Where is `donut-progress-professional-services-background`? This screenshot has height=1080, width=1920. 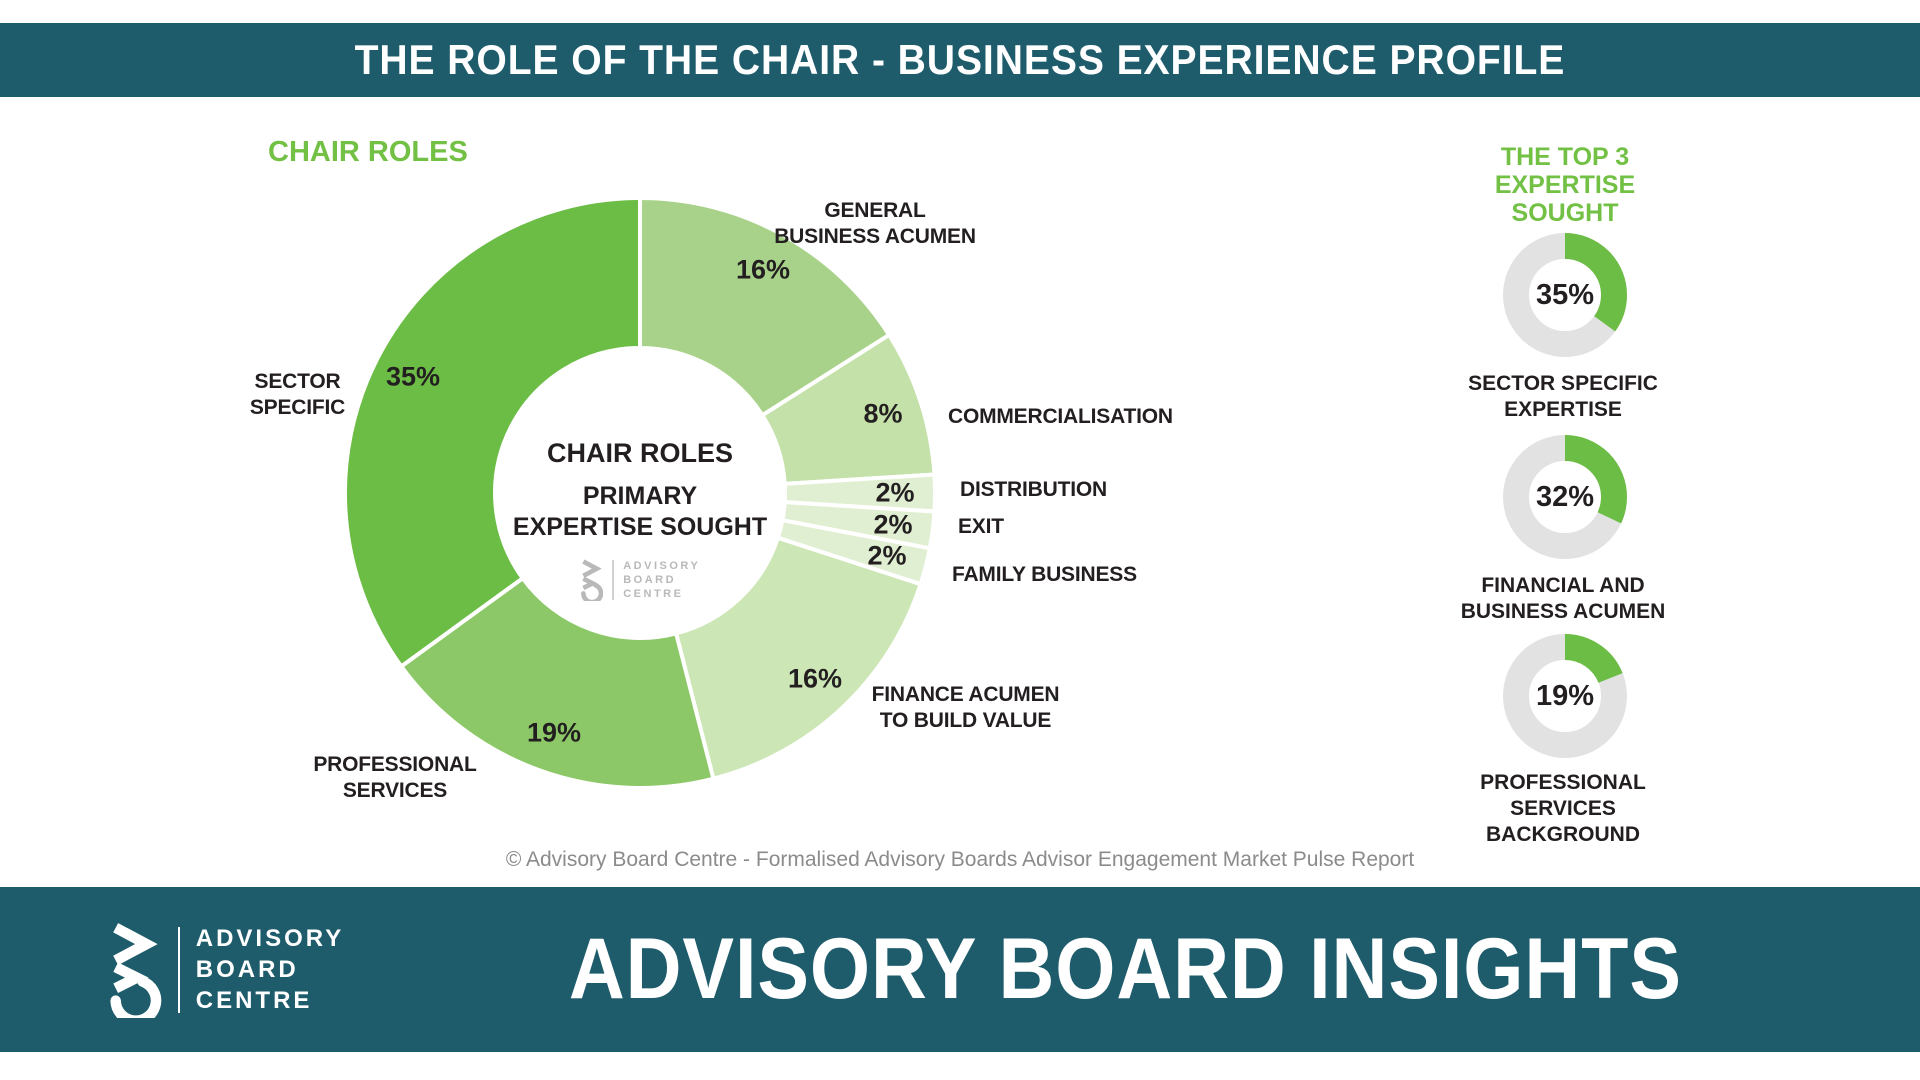 donut-progress-professional-services-background is located at coordinates (1565, 696).